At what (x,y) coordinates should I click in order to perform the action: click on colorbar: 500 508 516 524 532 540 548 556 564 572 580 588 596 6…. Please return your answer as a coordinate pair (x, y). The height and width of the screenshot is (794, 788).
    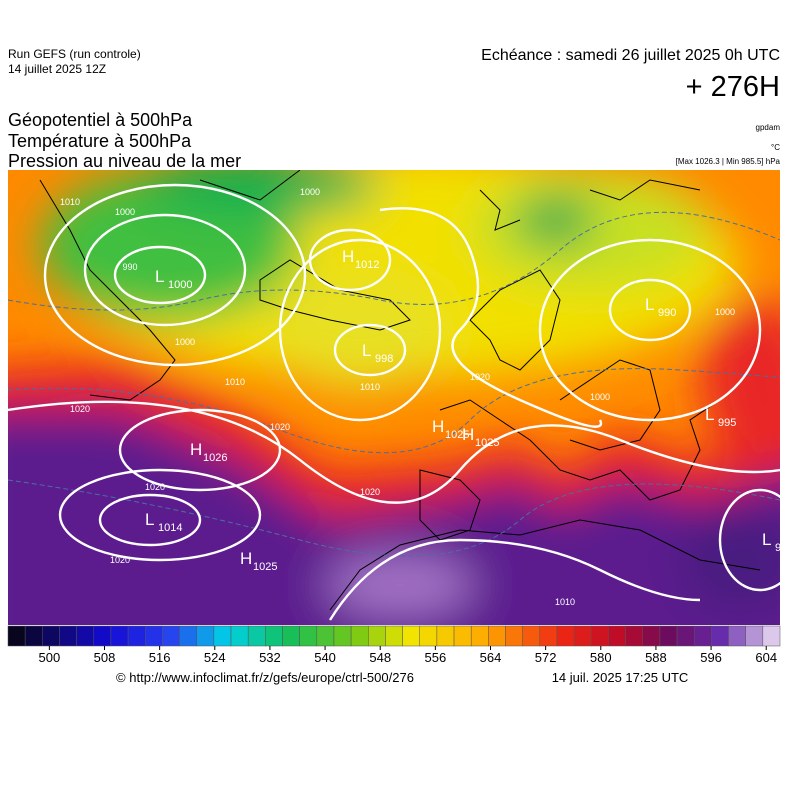
    Looking at the image, I should click on (394, 645).